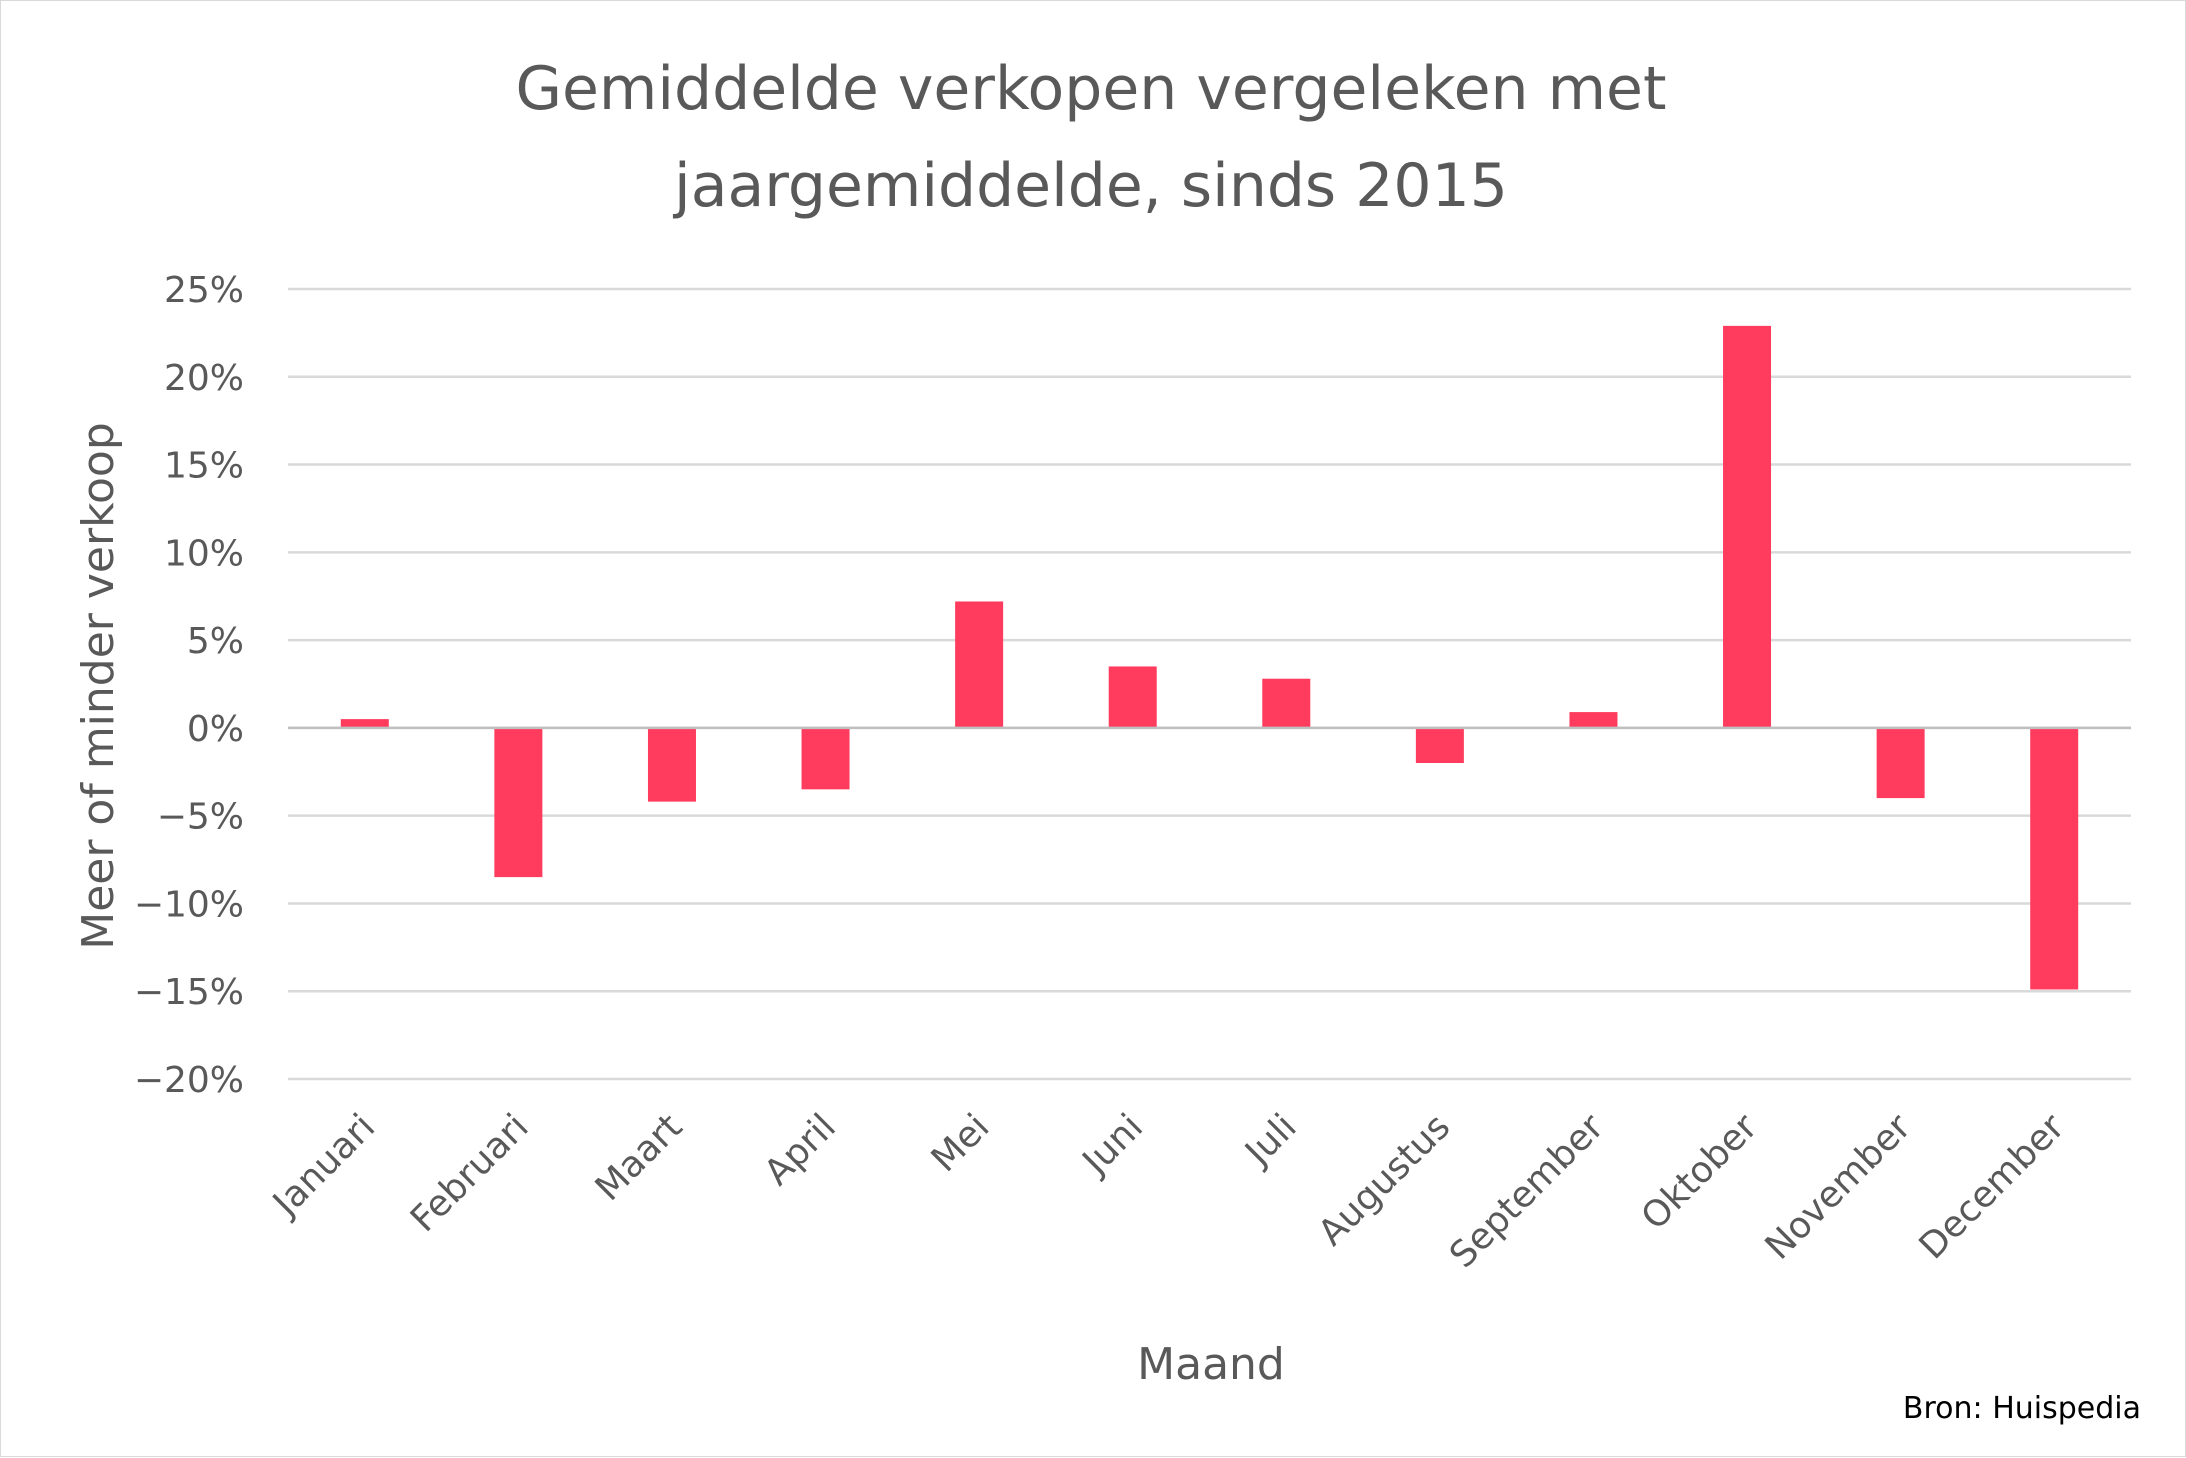 This screenshot has height=1458, width=2186. Describe the element at coordinates (1090, 186) in the screenshot. I see `chart-title-line-2: jaargemiddelde, sinds 2015` at that location.